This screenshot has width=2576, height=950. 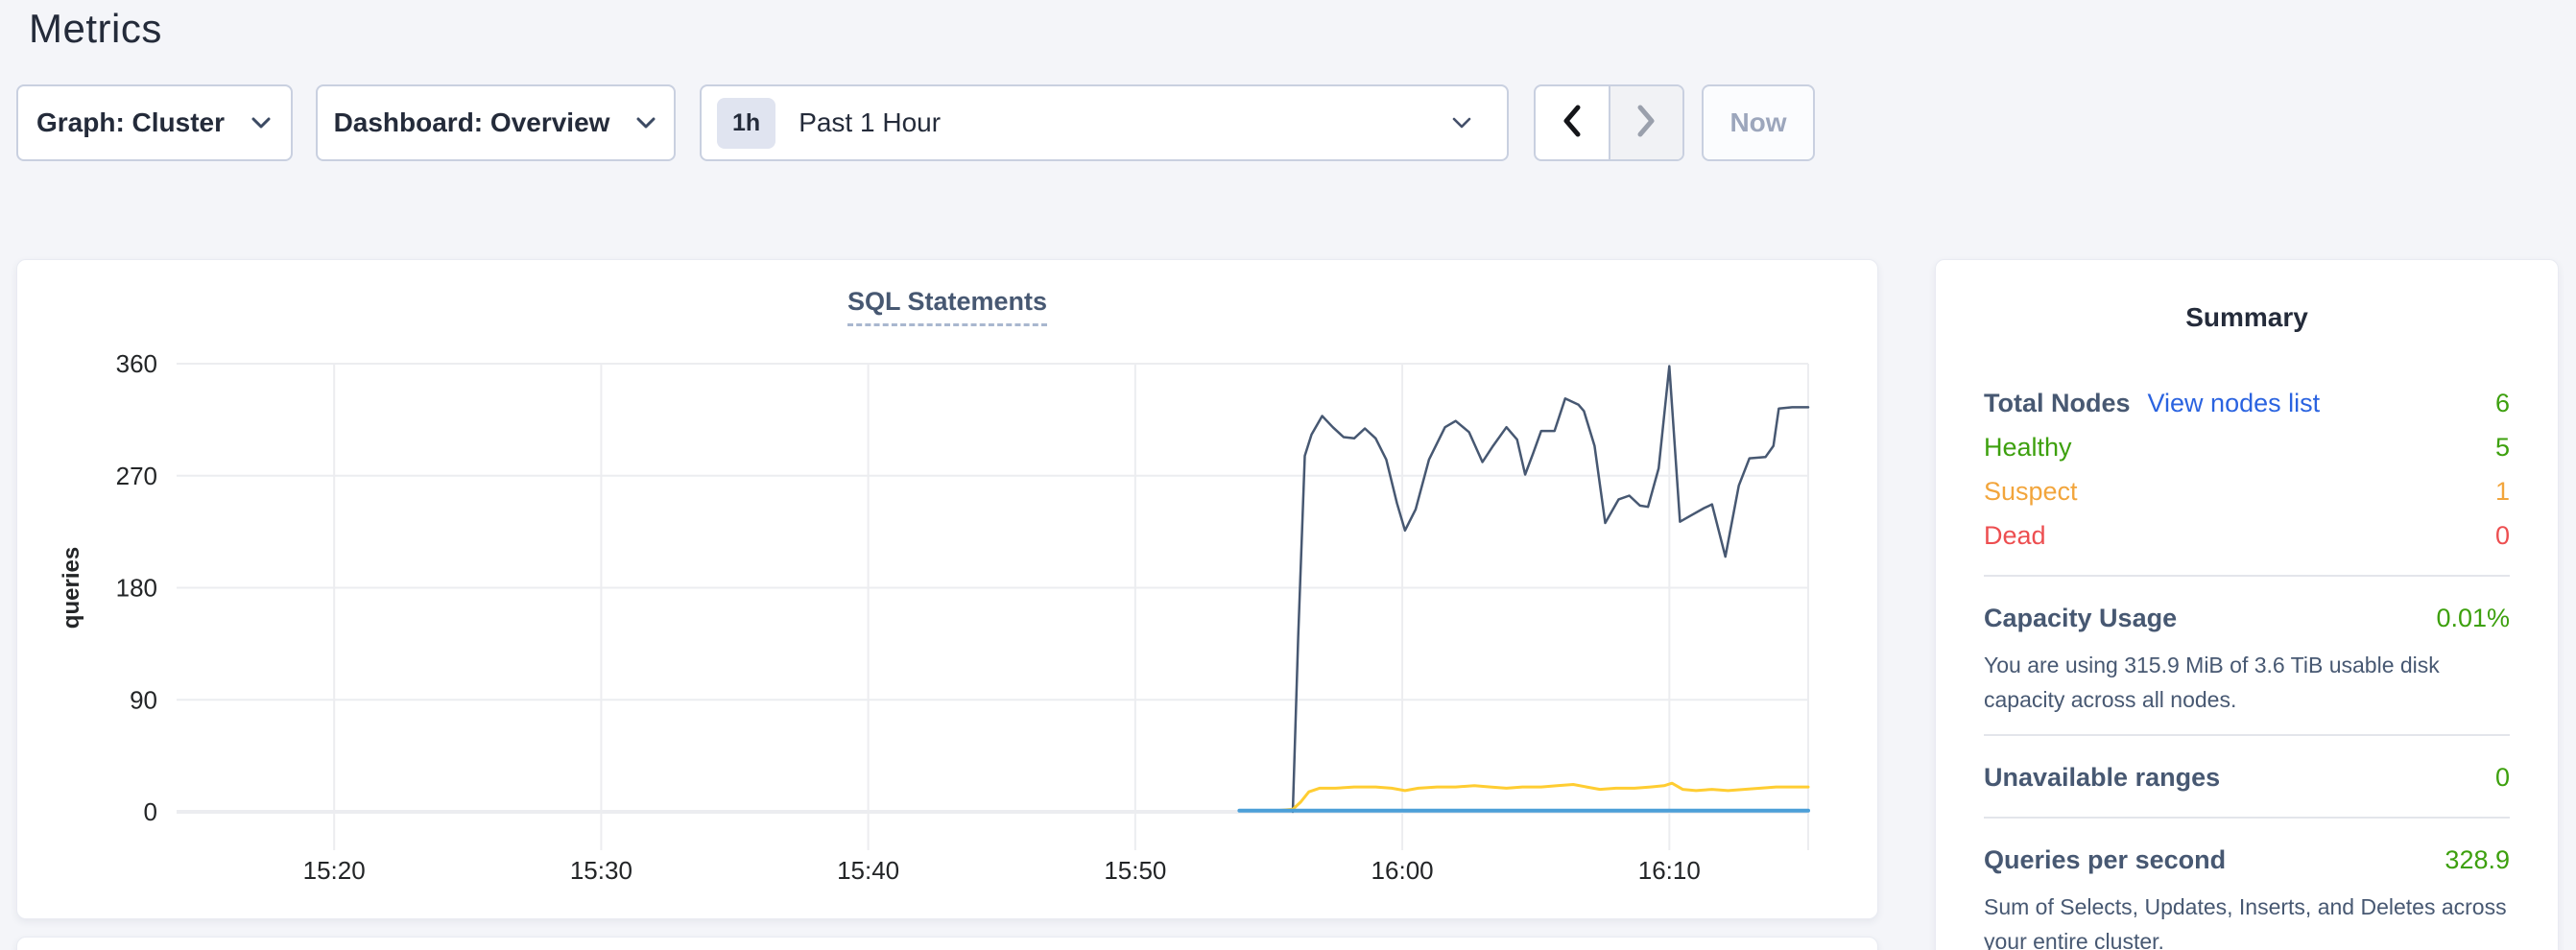 I want to click on graph-dropdown: Graph: Cluster, so click(x=154, y=122).